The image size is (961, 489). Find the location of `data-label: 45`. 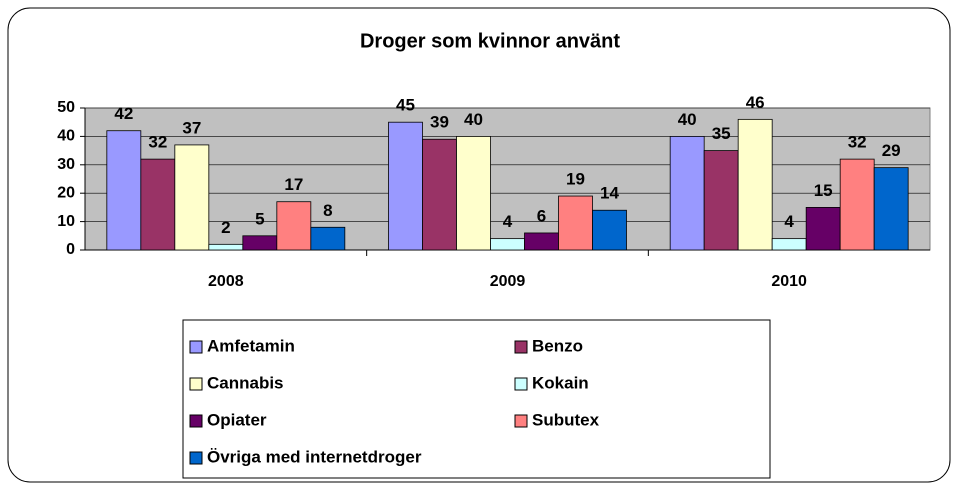

data-label: 45 is located at coordinates (405, 105).